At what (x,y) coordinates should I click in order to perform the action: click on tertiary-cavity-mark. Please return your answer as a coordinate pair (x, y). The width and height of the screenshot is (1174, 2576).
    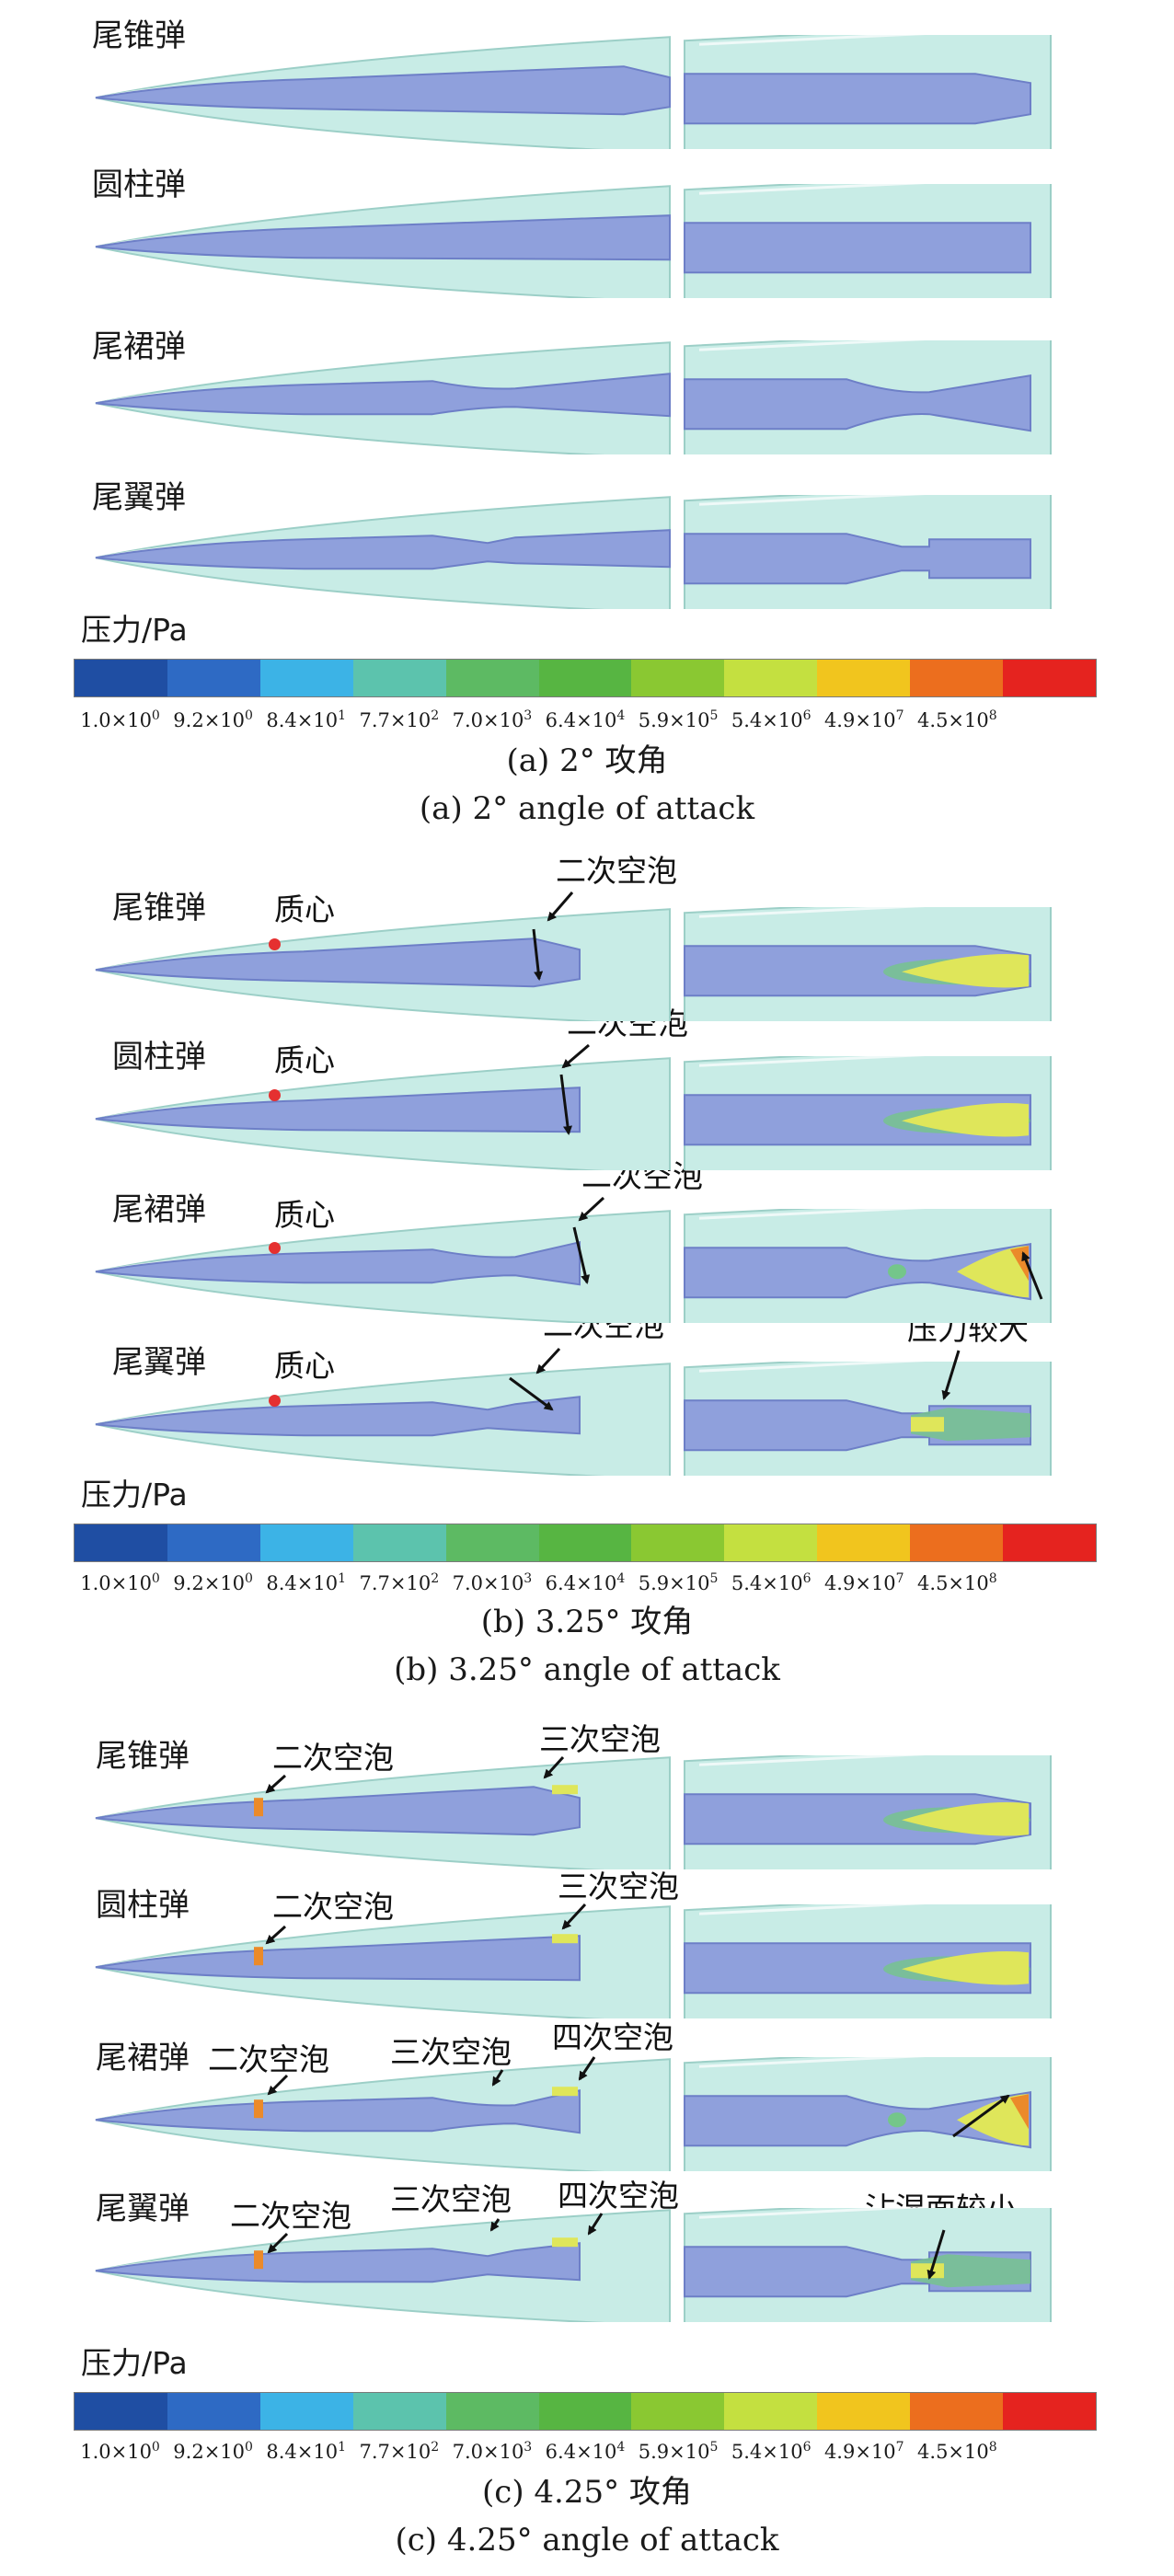
    Looking at the image, I should click on (565, 2242).